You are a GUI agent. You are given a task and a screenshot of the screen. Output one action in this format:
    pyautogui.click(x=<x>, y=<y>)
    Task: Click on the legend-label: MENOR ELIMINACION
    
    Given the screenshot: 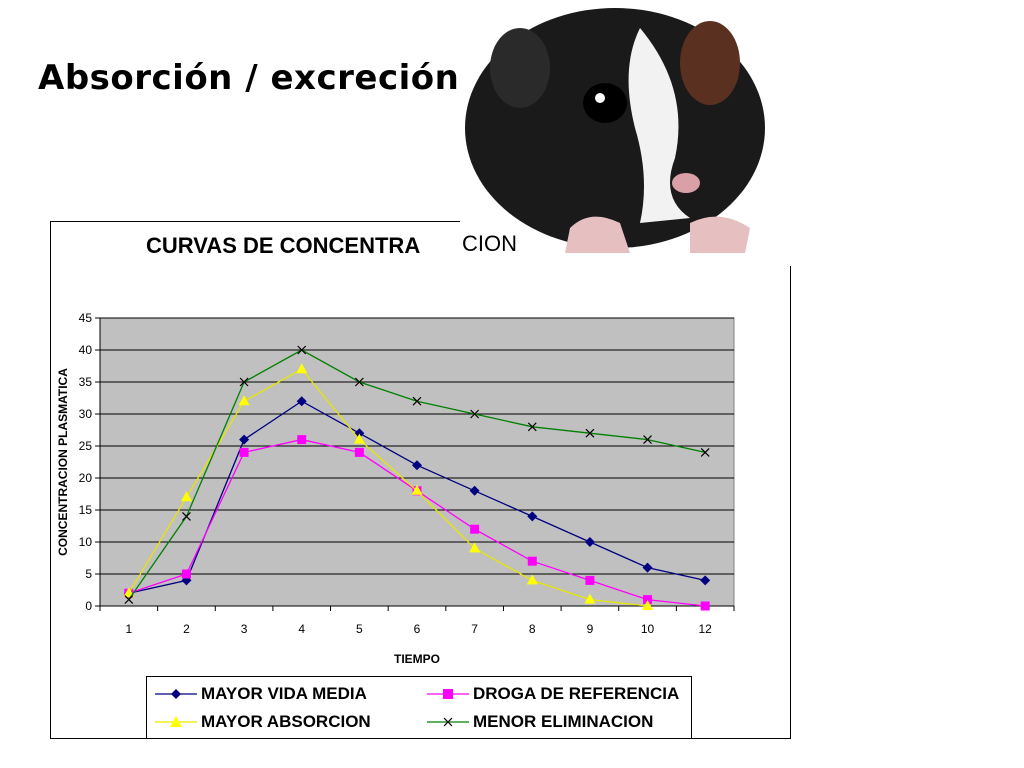 What is the action you would take?
    pyautogui.click(x=563, y=721)
    